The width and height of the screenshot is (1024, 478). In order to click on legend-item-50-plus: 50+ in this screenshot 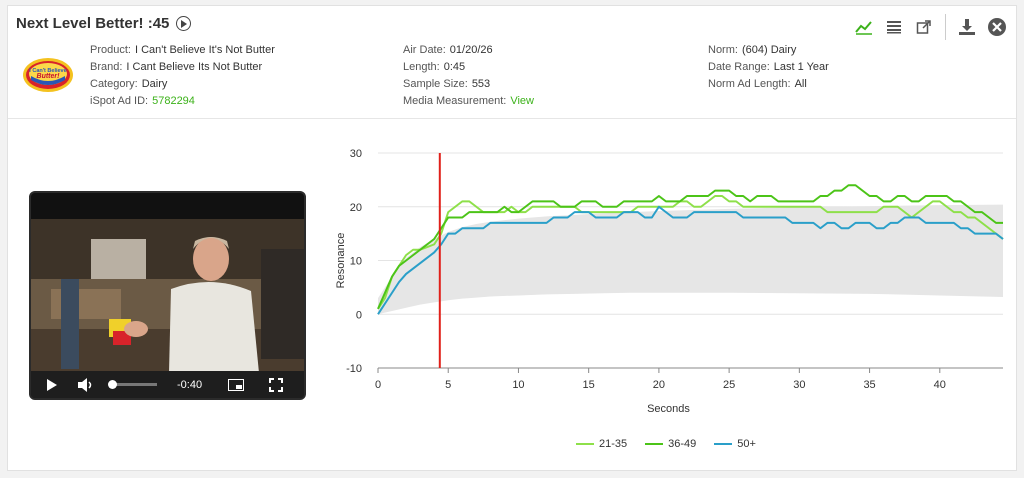, I will do `click(735, 444)`.